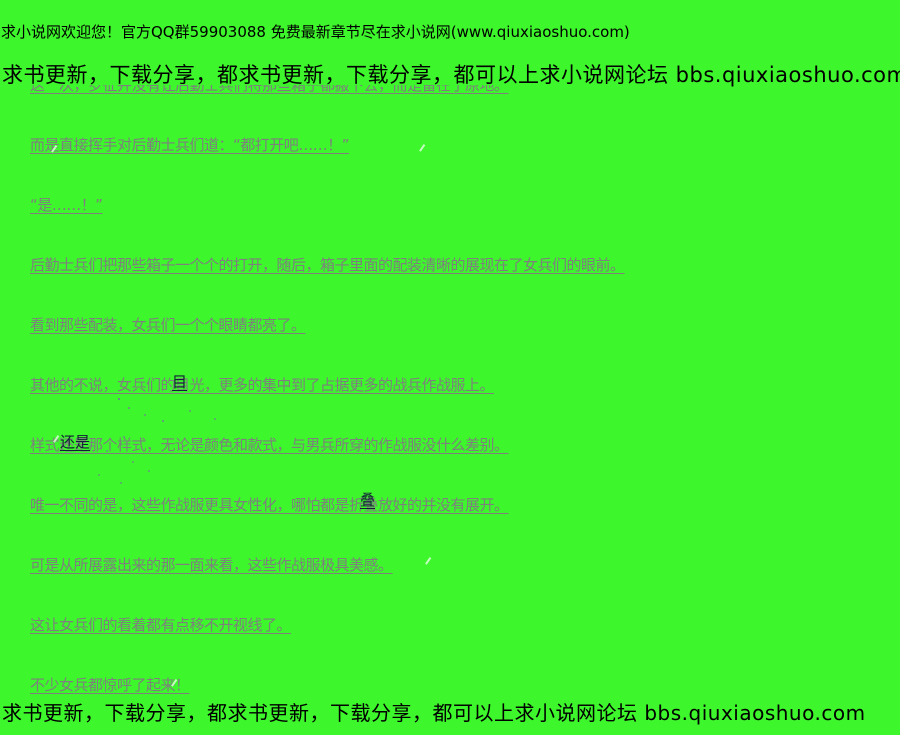 The height and width of the screenshot is (735, 900). I want to click on anticopy-glyph: 还是, so click(75, 442).